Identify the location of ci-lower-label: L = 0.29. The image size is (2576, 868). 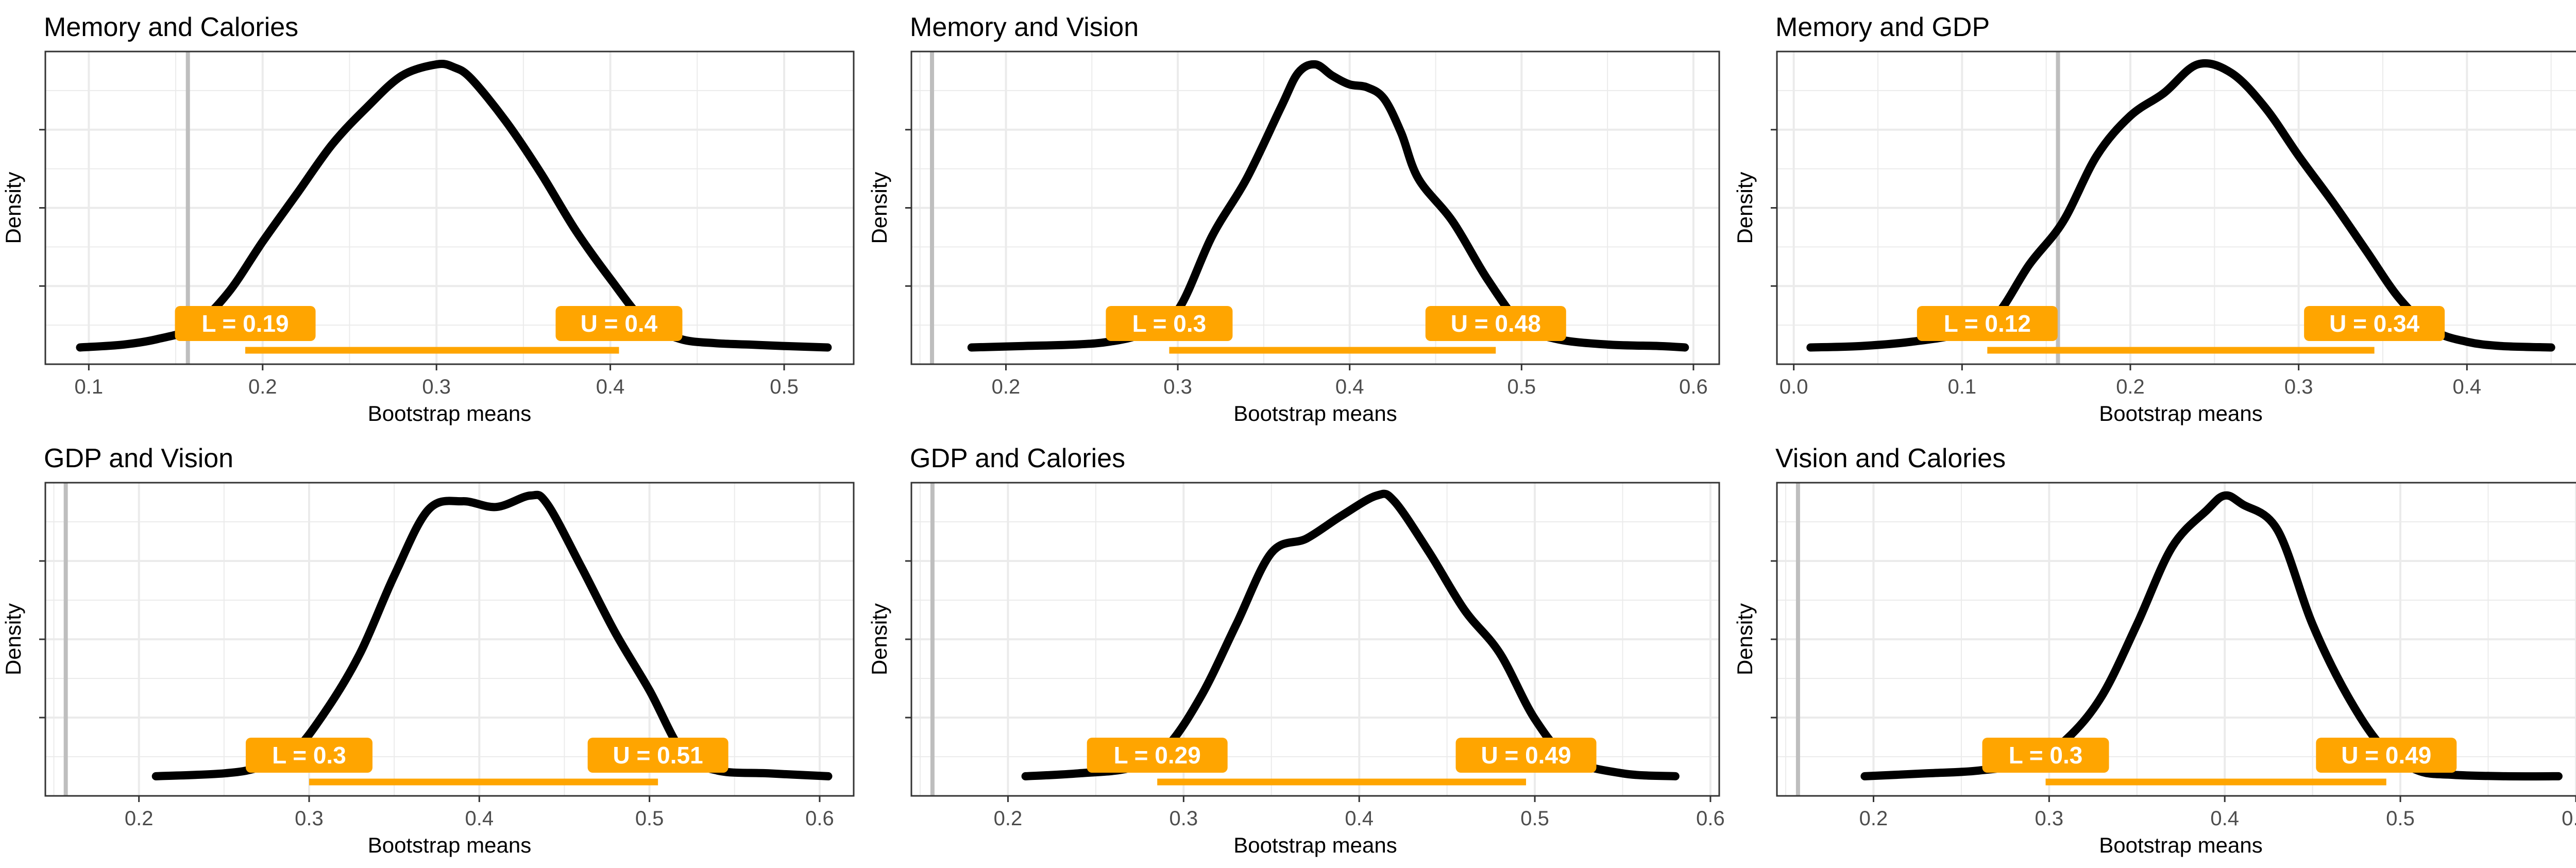
(1157, 755).